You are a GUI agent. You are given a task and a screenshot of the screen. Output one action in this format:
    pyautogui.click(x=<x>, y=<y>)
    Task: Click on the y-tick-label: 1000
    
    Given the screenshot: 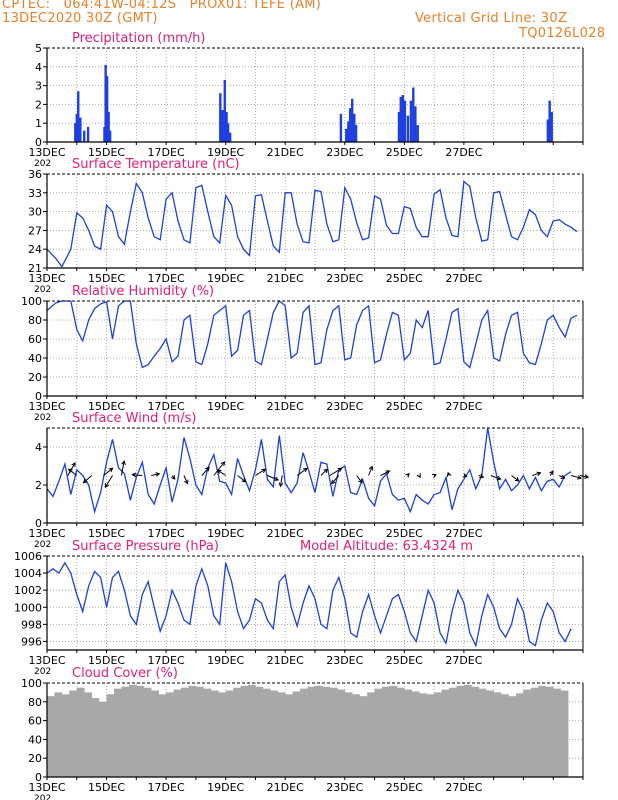 What is the action you would take?
    pyautogui.click(x=28, y=607)
    